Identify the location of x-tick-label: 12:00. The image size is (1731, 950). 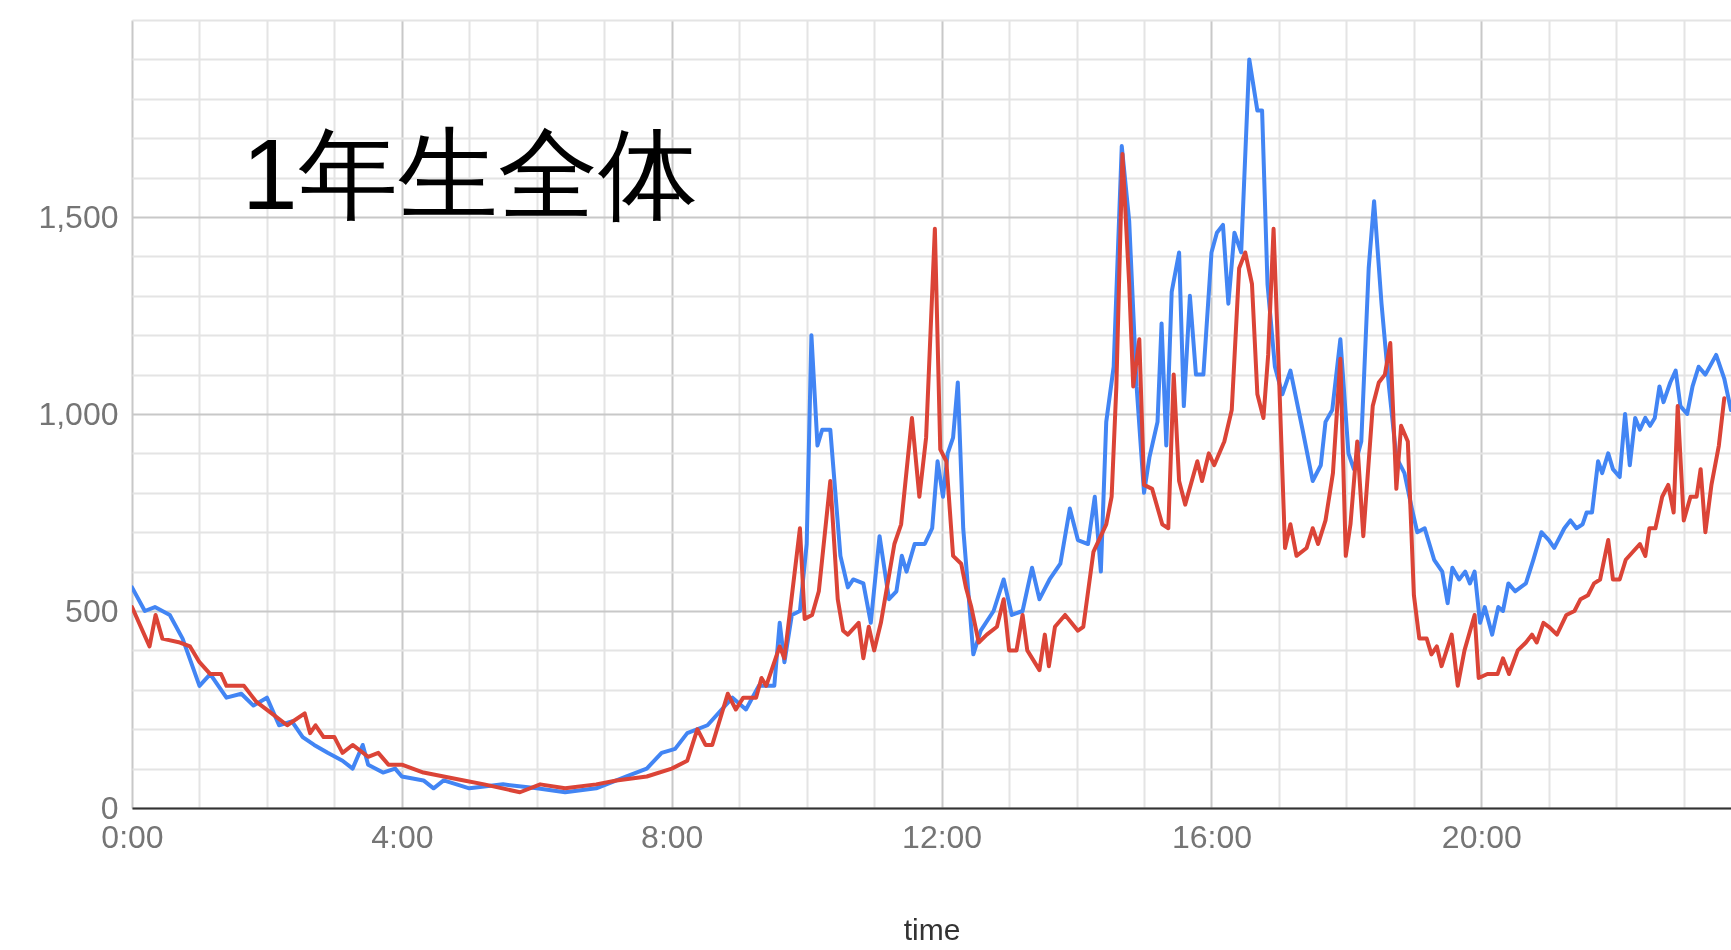
(942, 836).